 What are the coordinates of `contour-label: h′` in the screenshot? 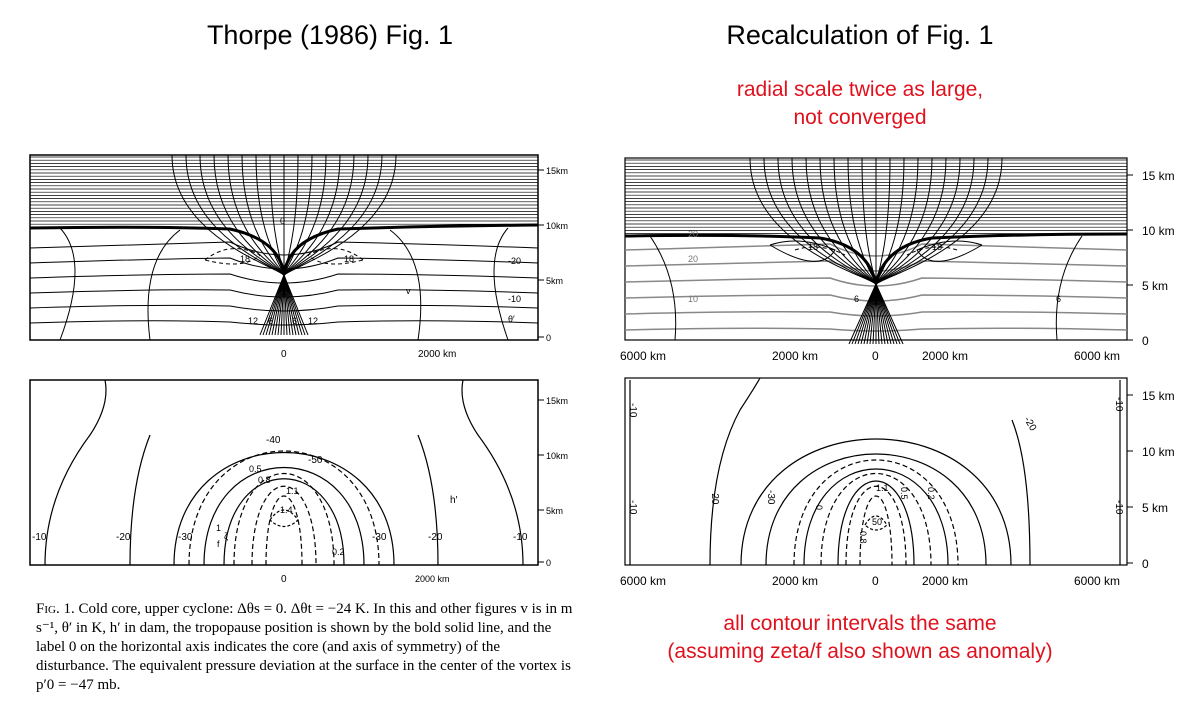 It's located at (454, 500).